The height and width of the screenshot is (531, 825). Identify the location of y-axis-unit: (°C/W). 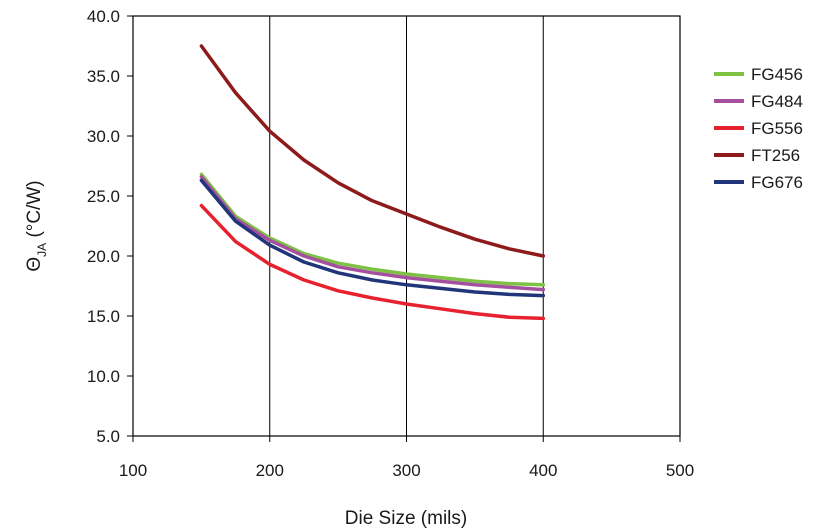
(34, 211).